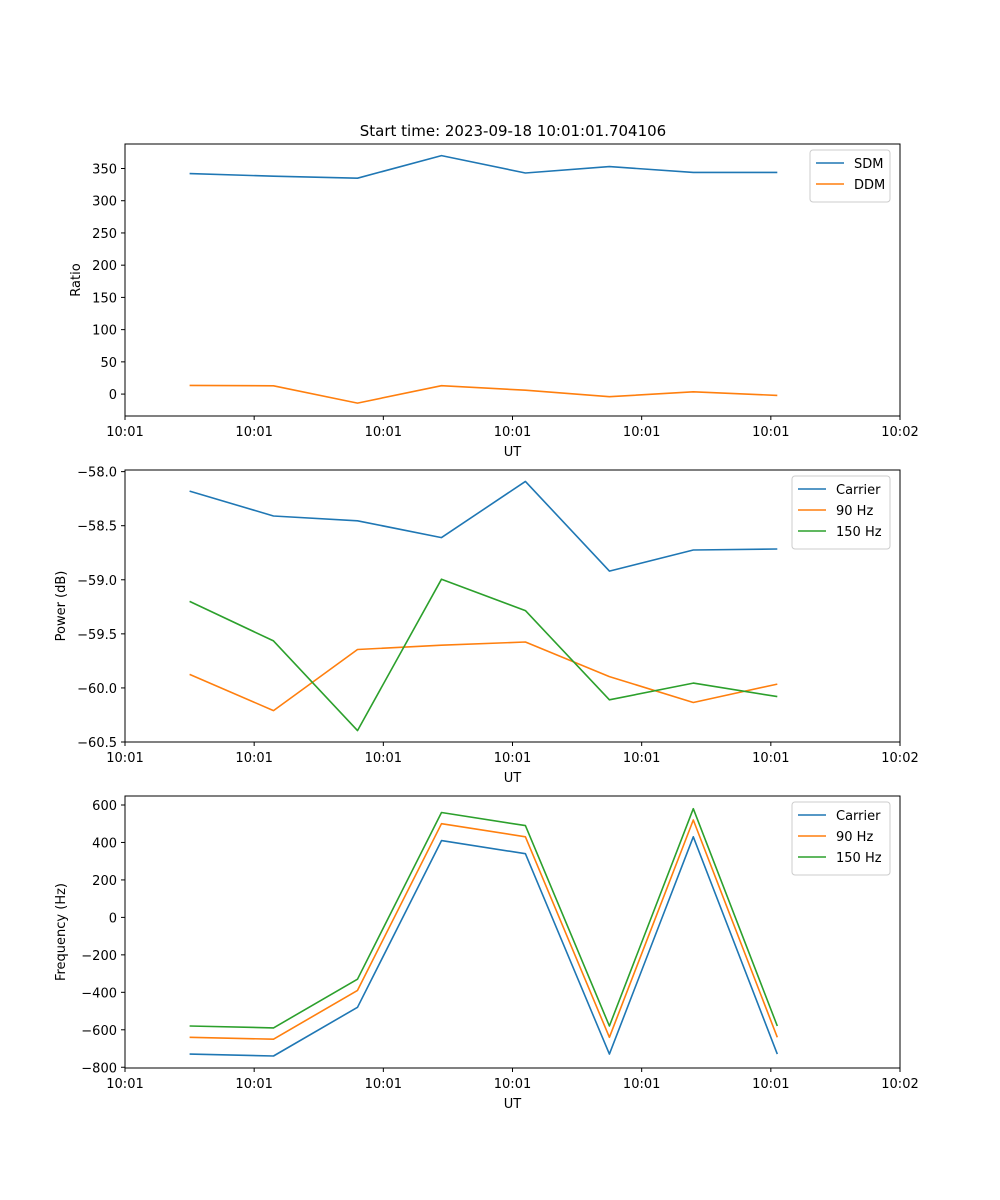  Describe the element at coordinates (97, 473) in the screenshot. I see `y-tick-label: −58.0` at that location.